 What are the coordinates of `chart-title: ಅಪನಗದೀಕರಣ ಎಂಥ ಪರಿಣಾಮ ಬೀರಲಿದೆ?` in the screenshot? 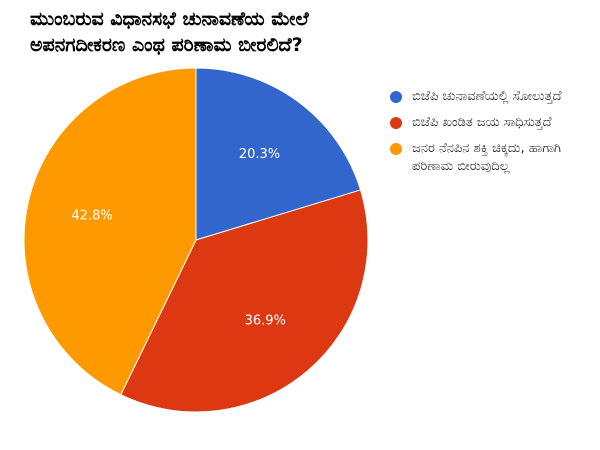 It's located at (166, 45).